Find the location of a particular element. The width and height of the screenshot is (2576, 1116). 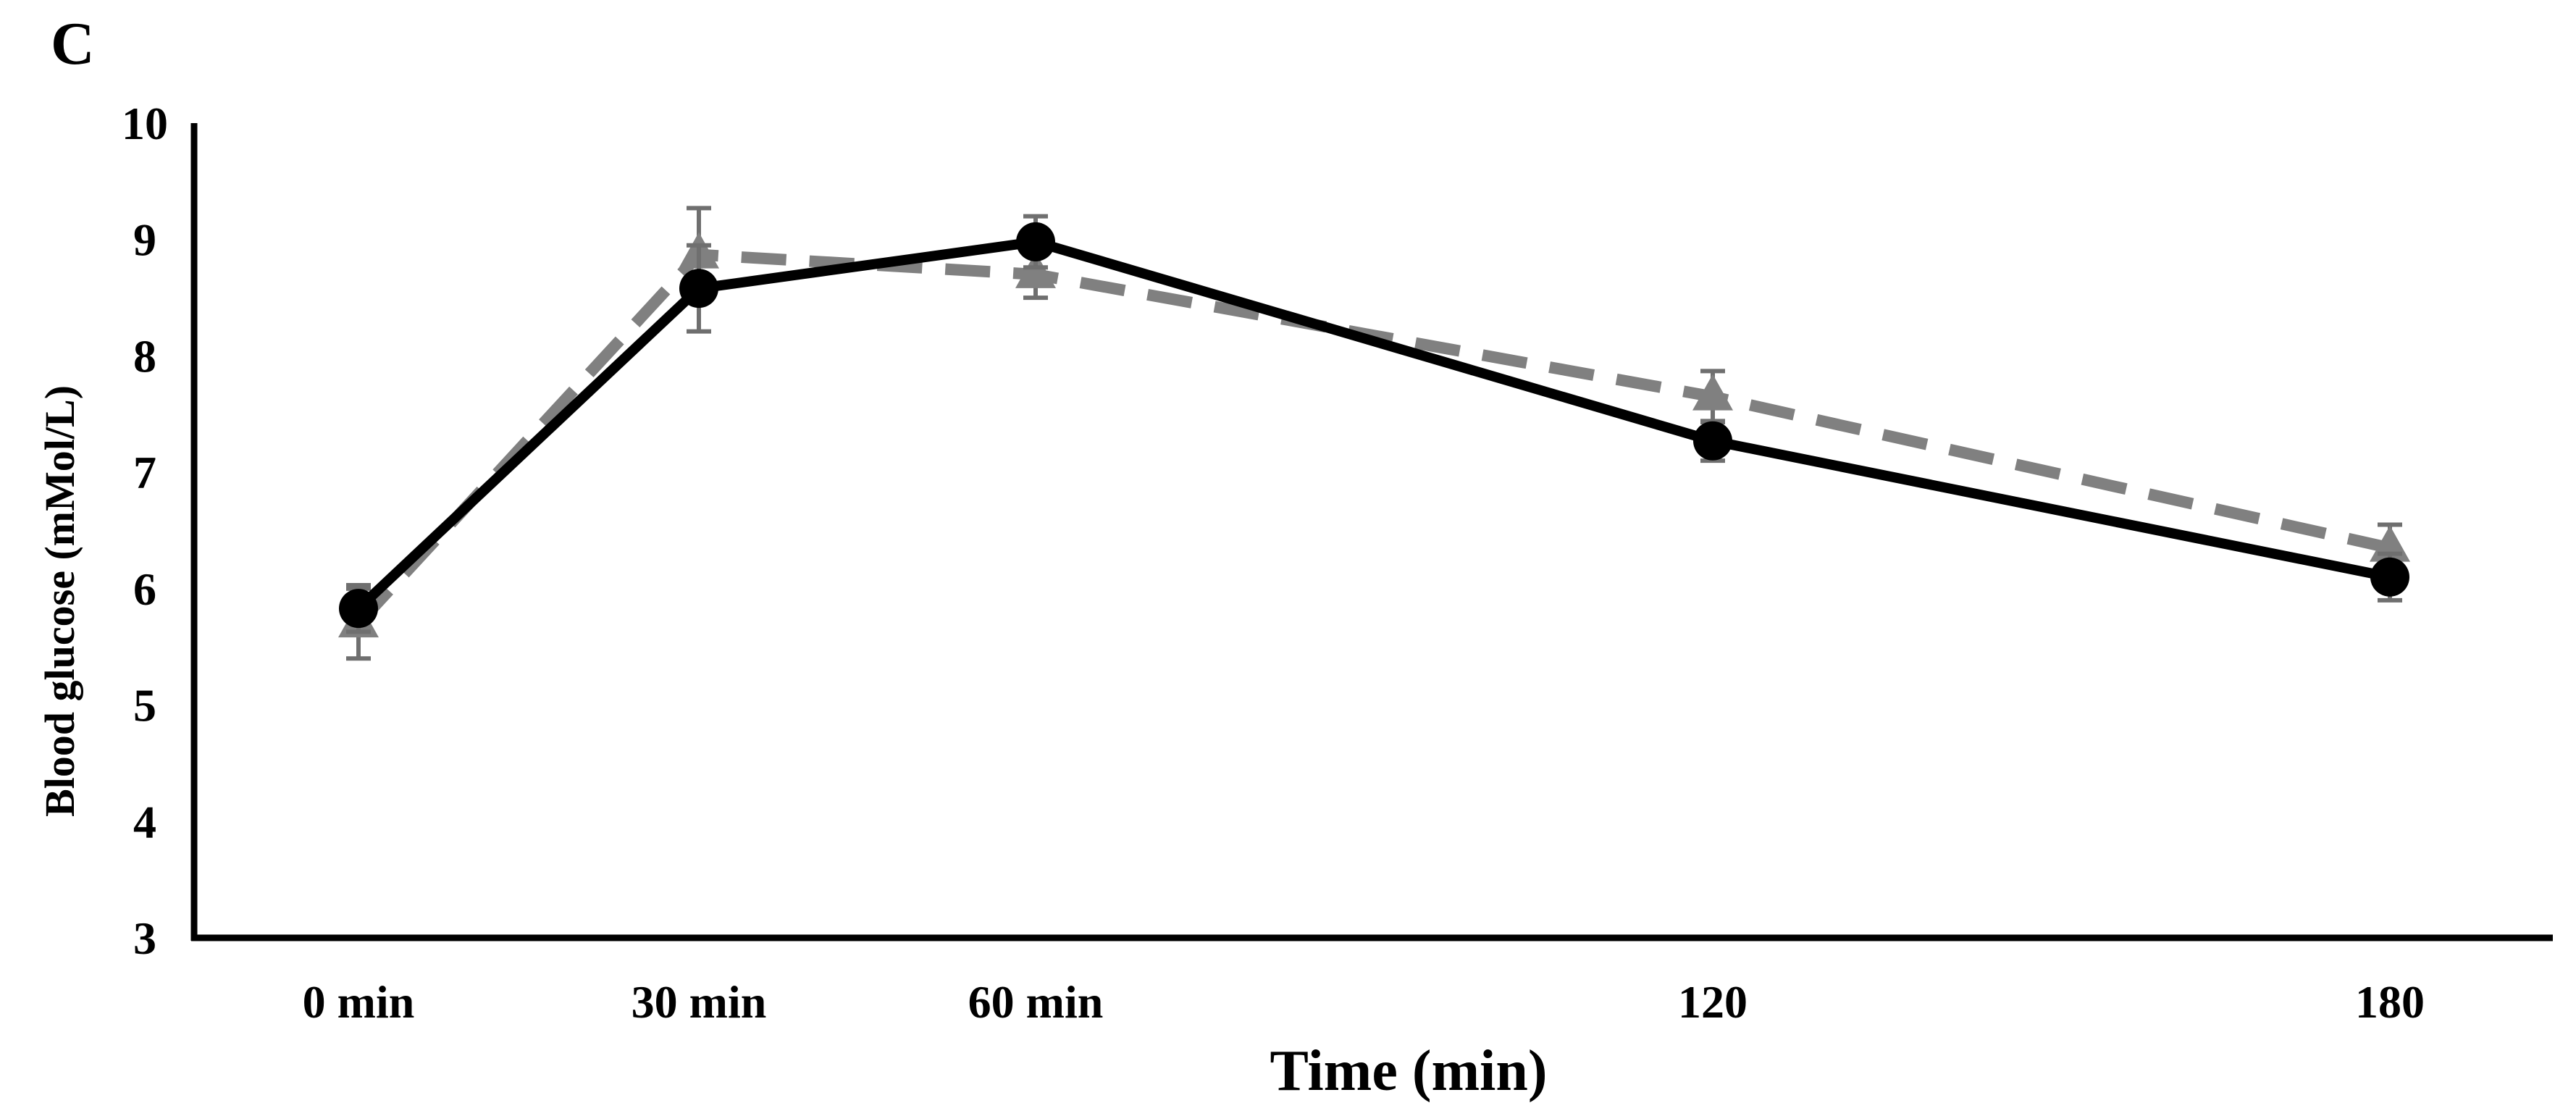

y-tick-label: 5 is located at coordinates (144, 705).